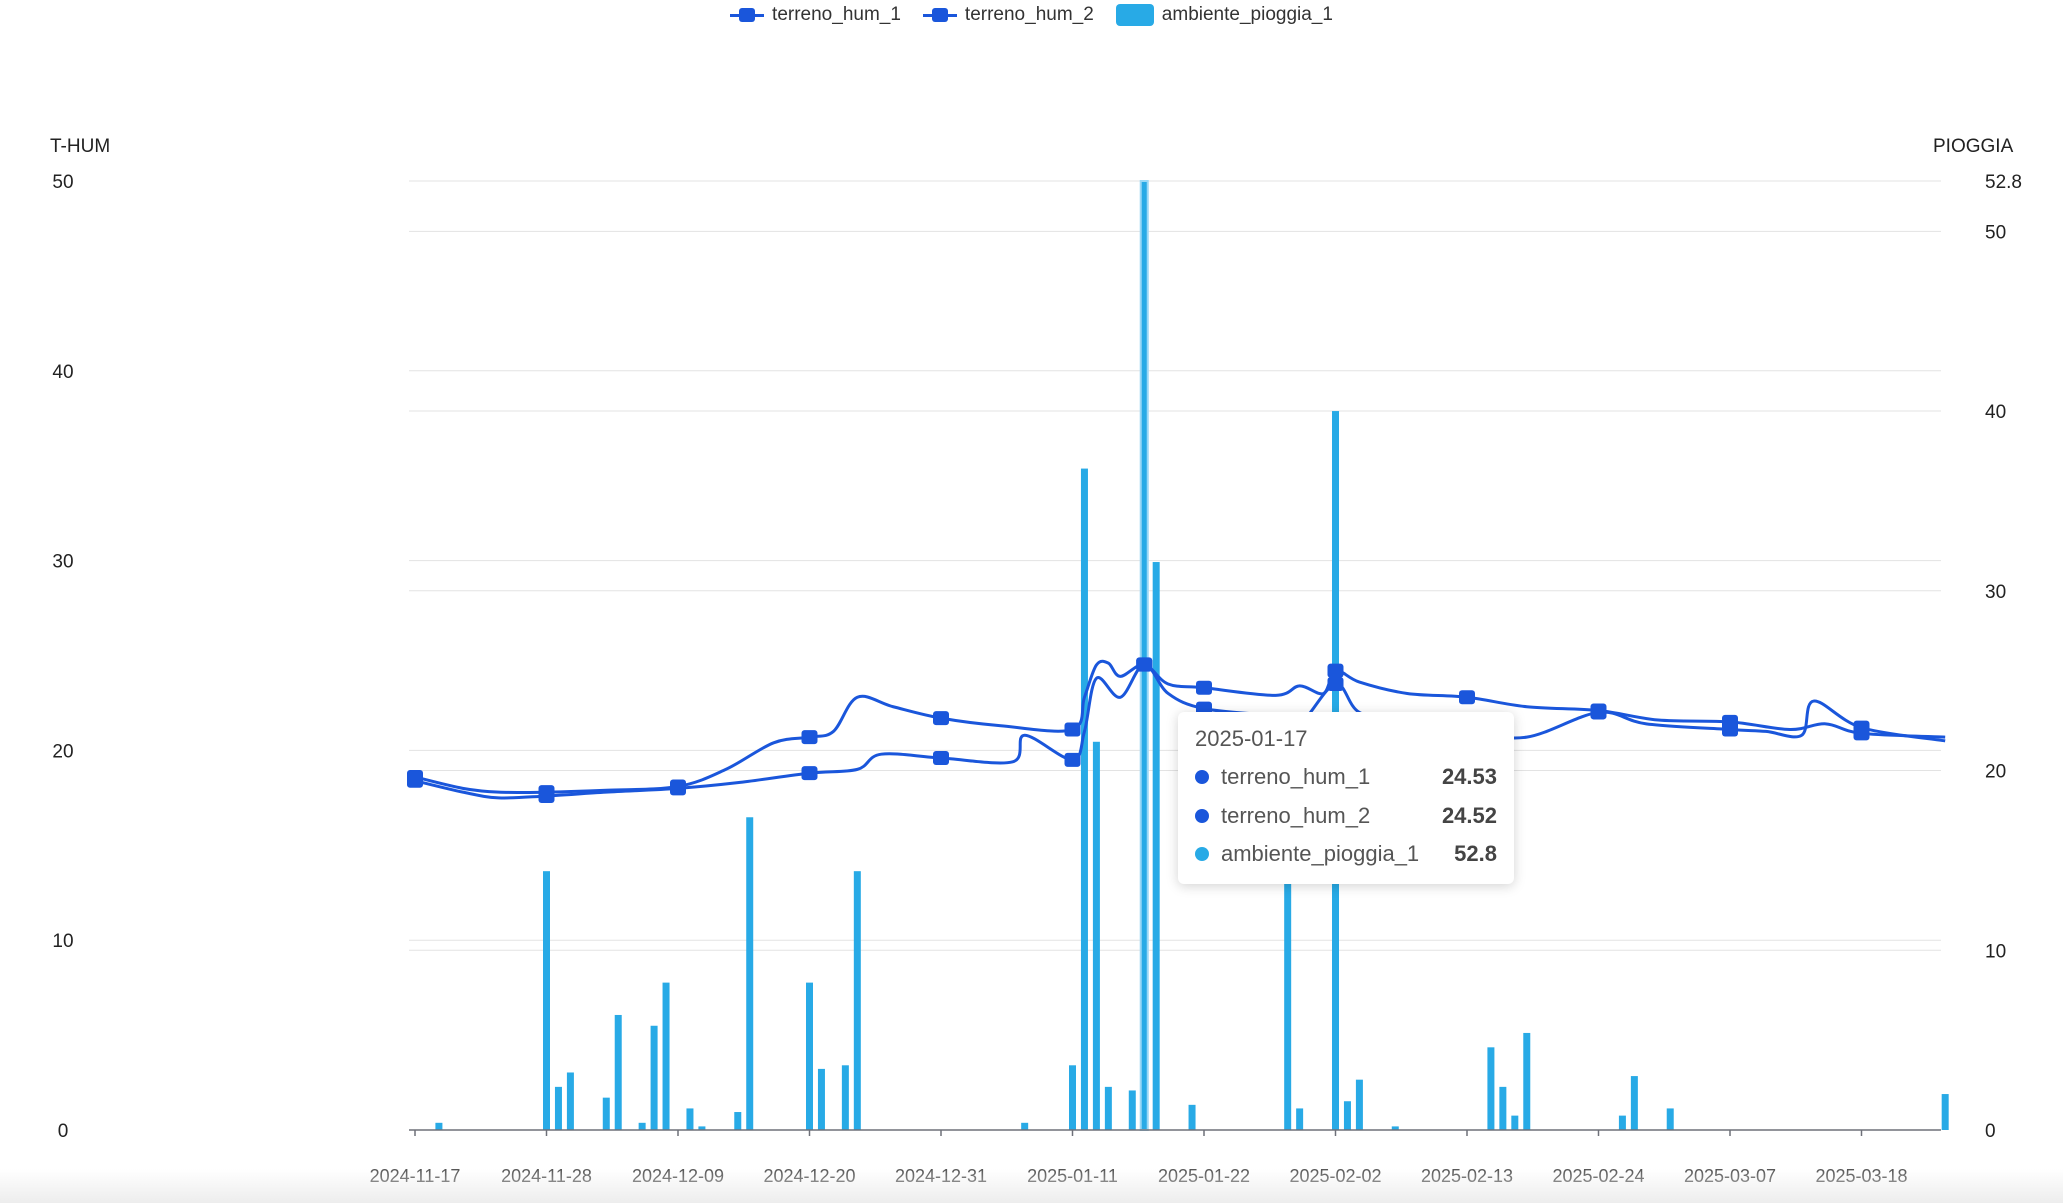 The image size is (2063, 1203). I want to click on left-tick-label: 30, so click(62, 562).